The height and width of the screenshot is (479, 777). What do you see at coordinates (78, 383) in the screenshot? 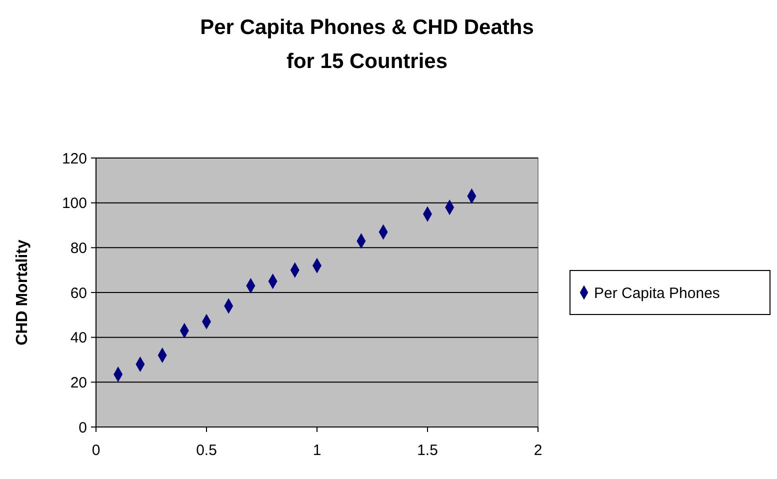
I see `y-tick-label: 20` at bounding box center [78, 383].